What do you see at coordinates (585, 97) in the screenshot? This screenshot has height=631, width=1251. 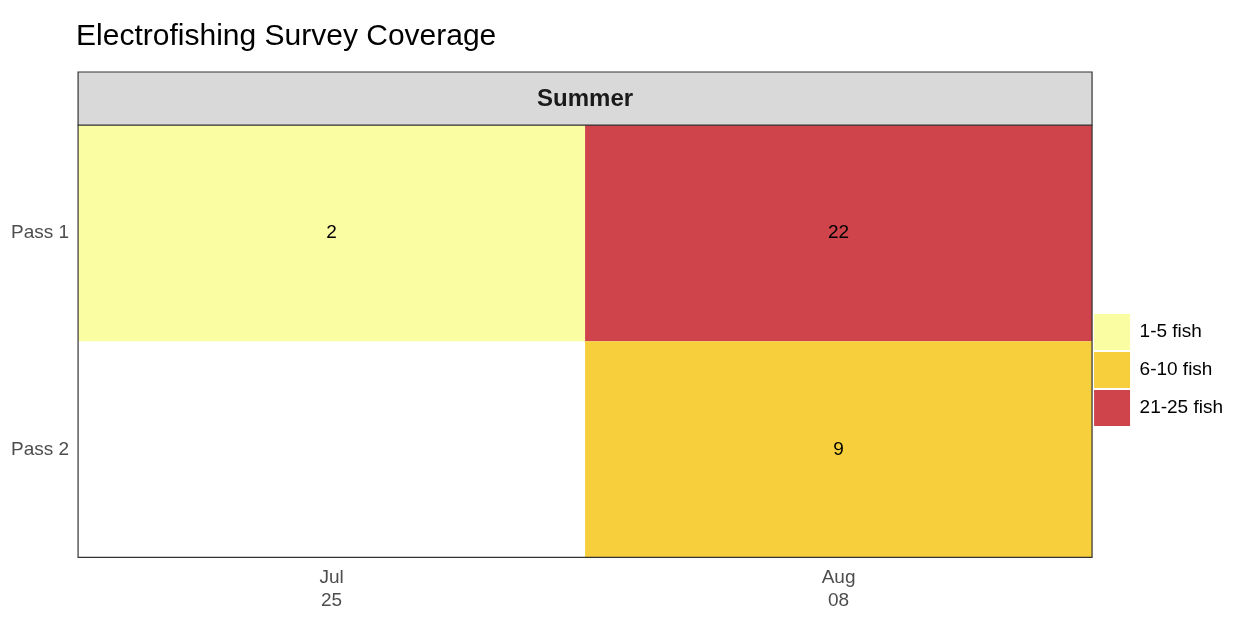 I see `chart-subtitle: Summer` at bounding box center [585, 97].